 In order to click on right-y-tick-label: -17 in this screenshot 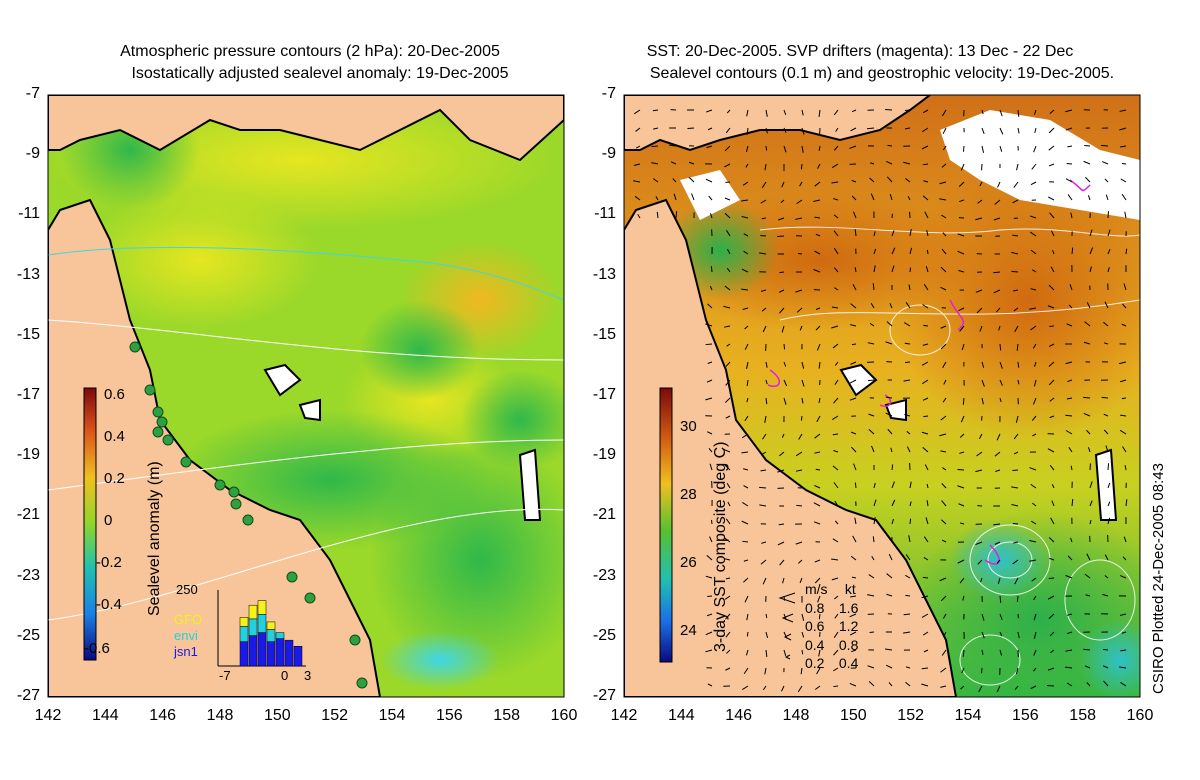, I will do `click(604, 394)`.